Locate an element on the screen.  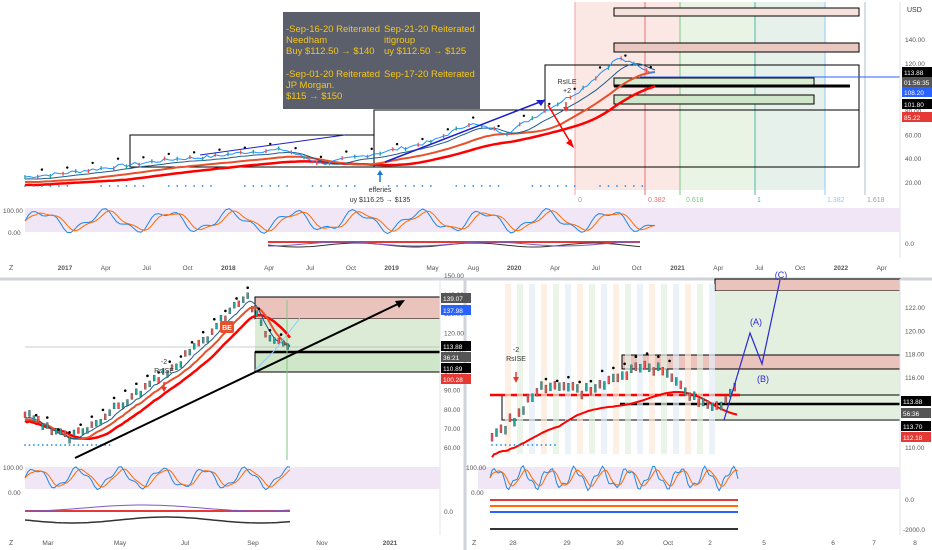
bl-stoch-lower: 0.00 is located at coordinates (14, 493).